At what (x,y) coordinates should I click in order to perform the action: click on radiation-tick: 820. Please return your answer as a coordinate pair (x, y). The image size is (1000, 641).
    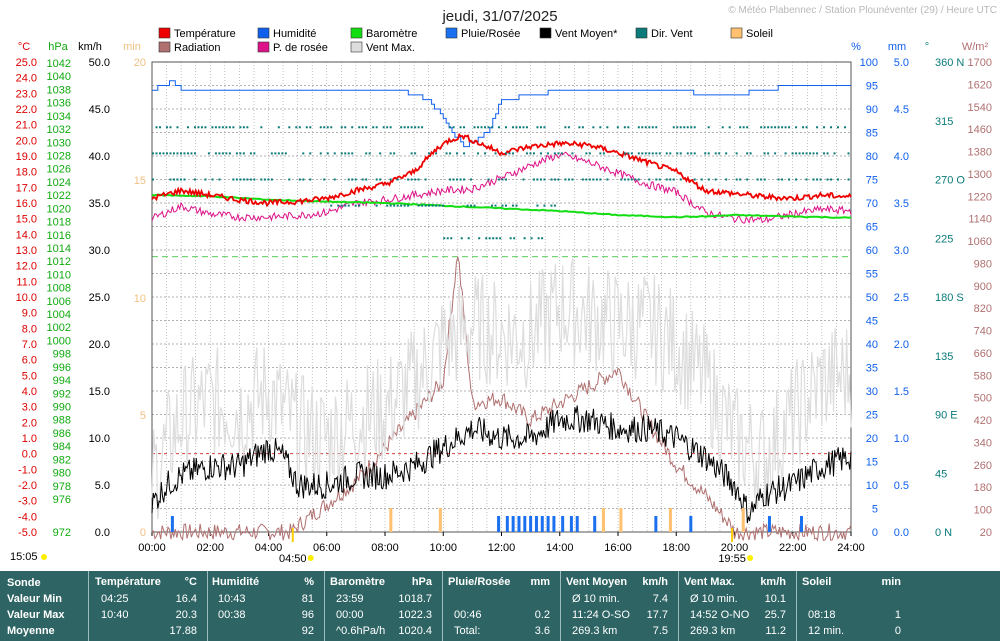
    Looking at the image, I should click on (983, 309).